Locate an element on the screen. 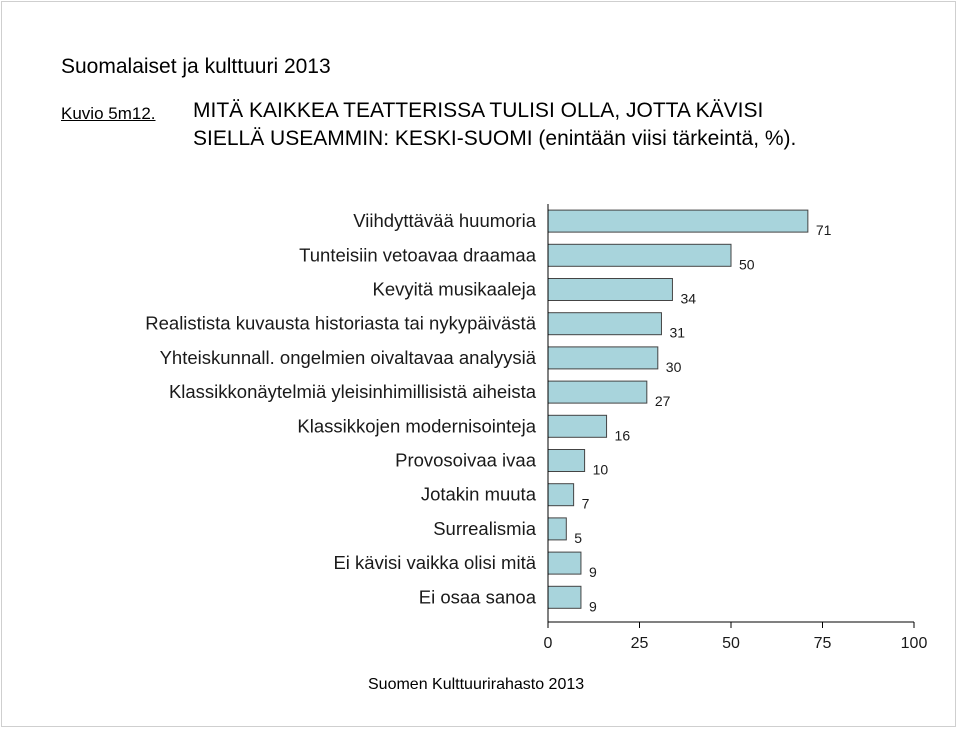 The image size is (960, 732). x-tick-label: 50 is located at coordinates (731, 643).